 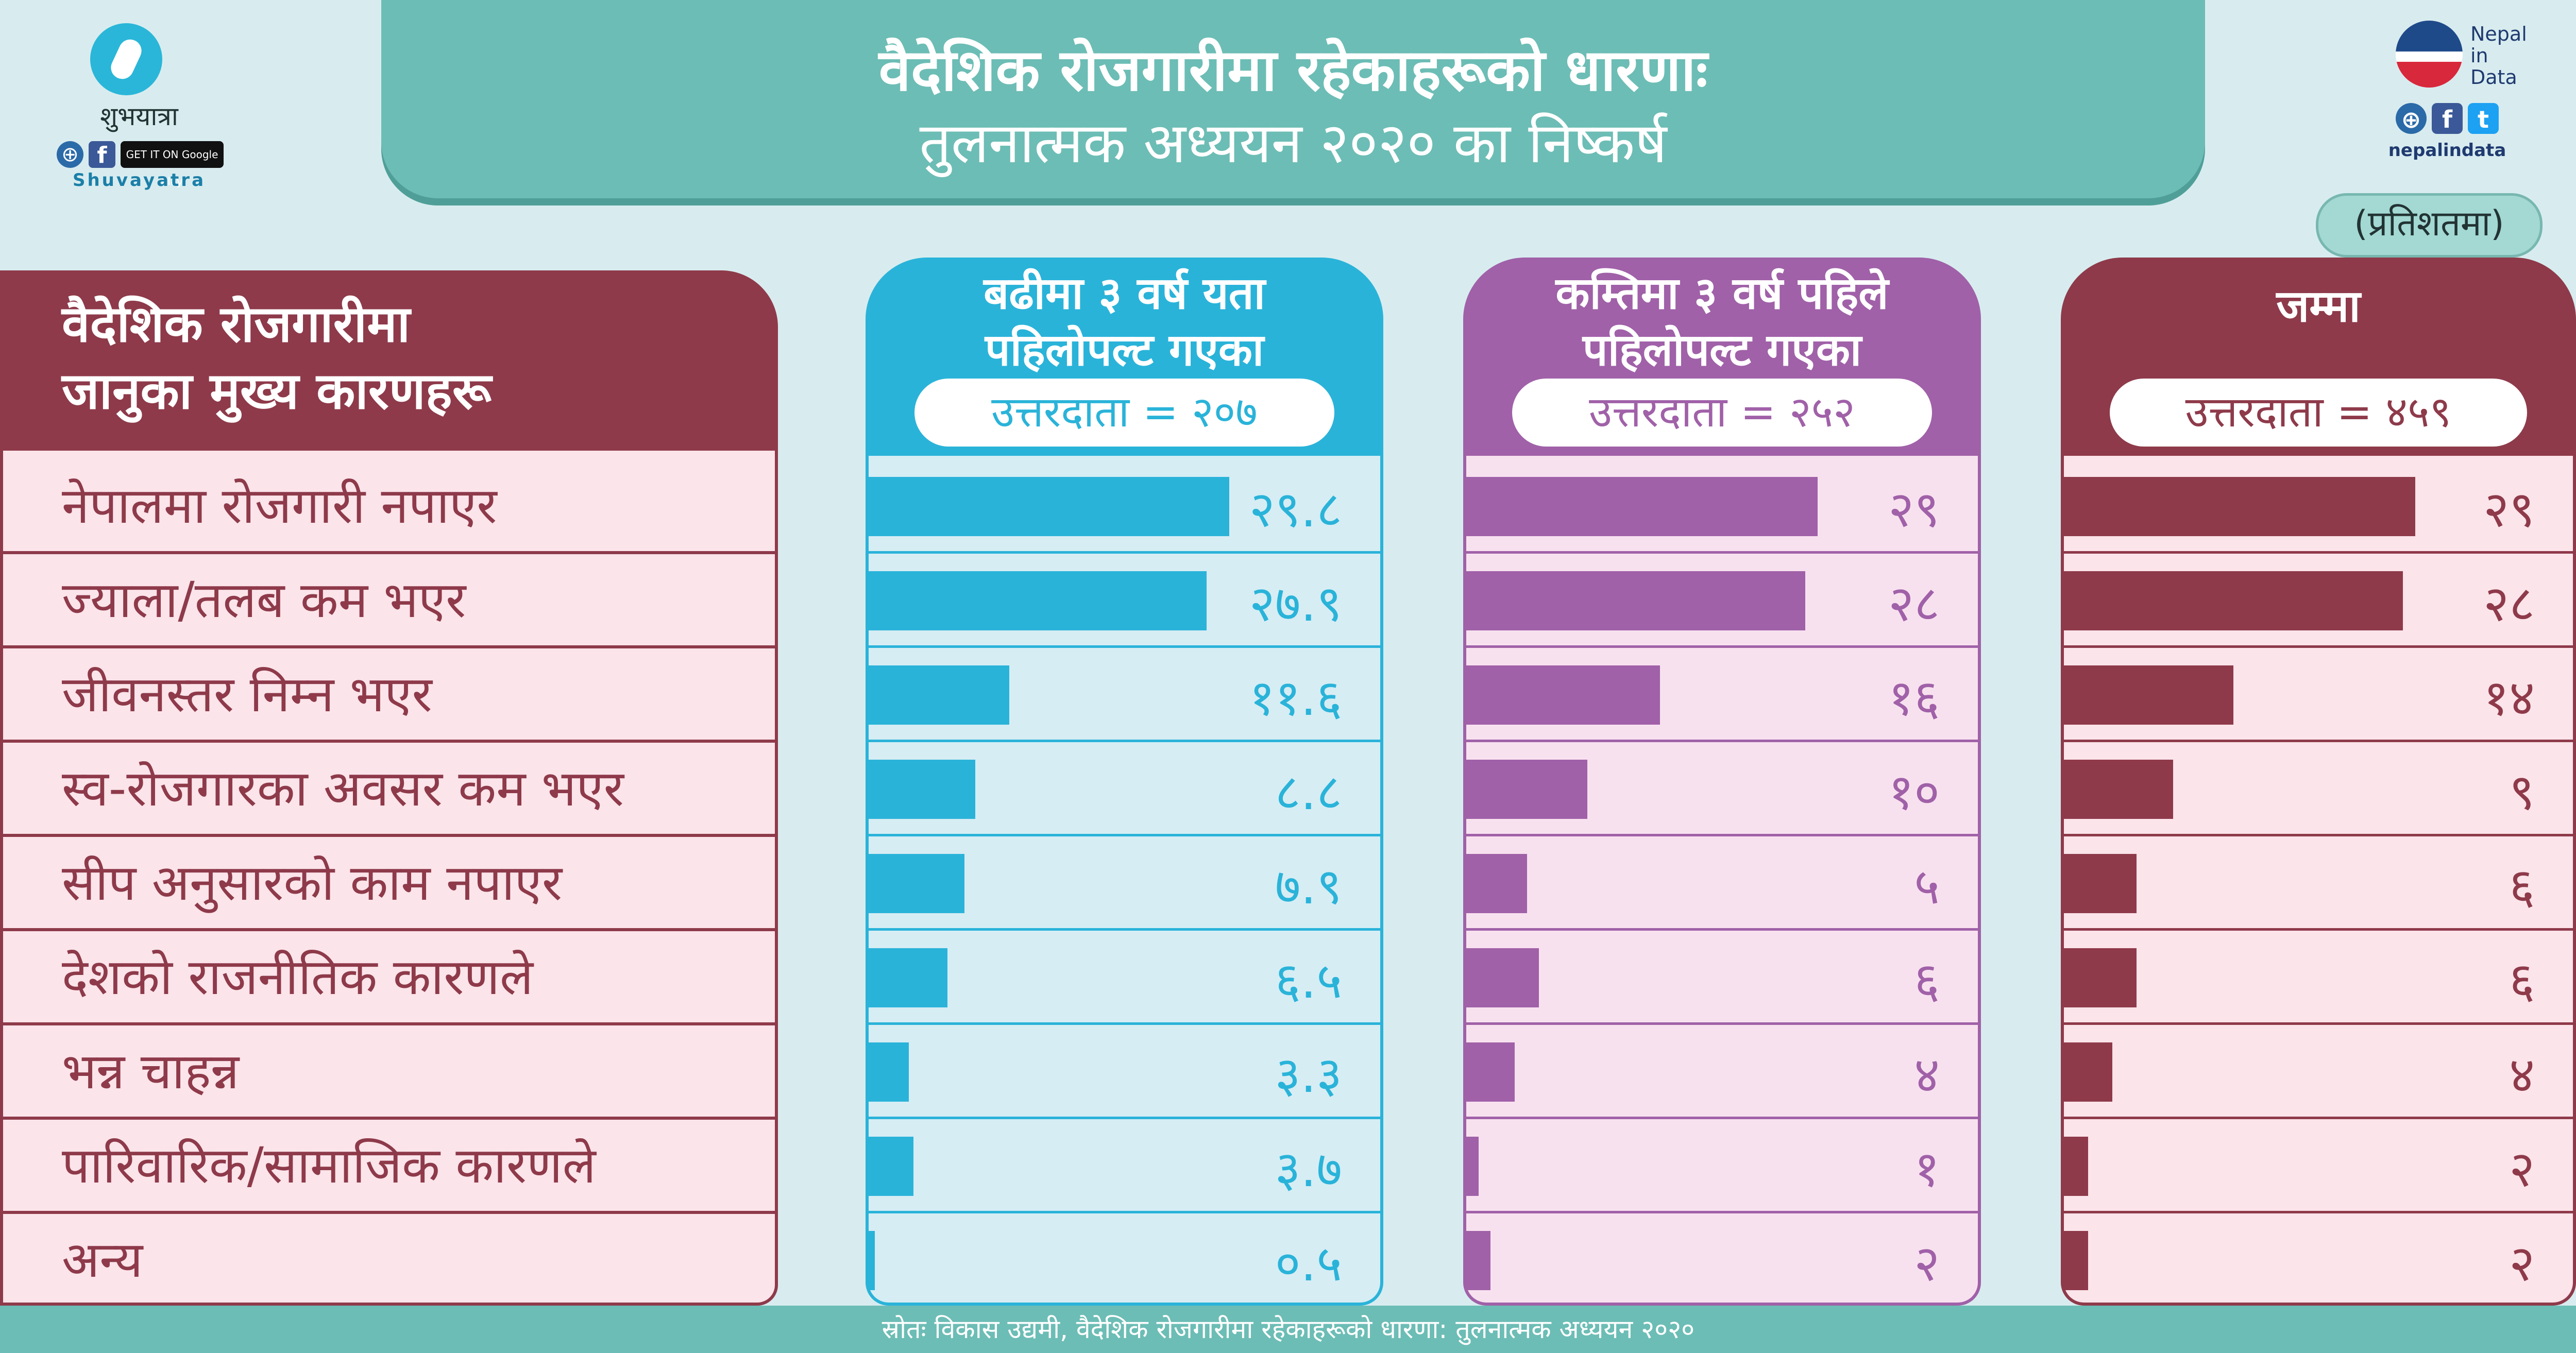 I want to click on reasons-heading: वैदेशिक रोजगारीमा जानुका मुख्य कारणहरू, so click(x=277, y=358).